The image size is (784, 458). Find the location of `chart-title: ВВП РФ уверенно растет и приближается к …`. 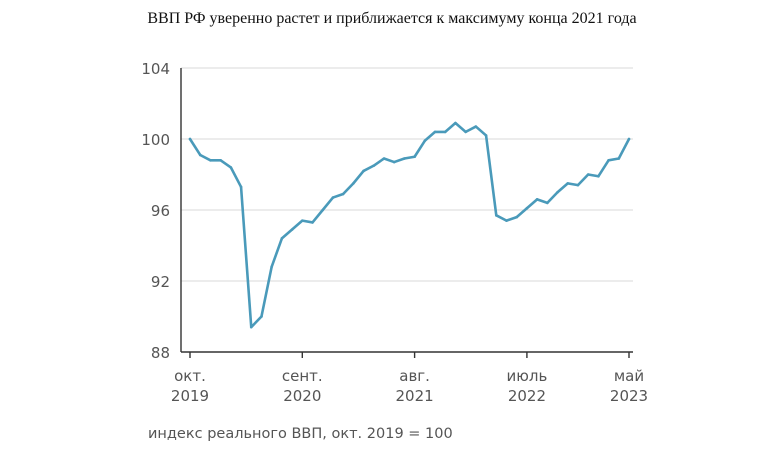

chart-title: ВВП РФ уверенно растет и приближается к … is located at coordinates (392, 18).